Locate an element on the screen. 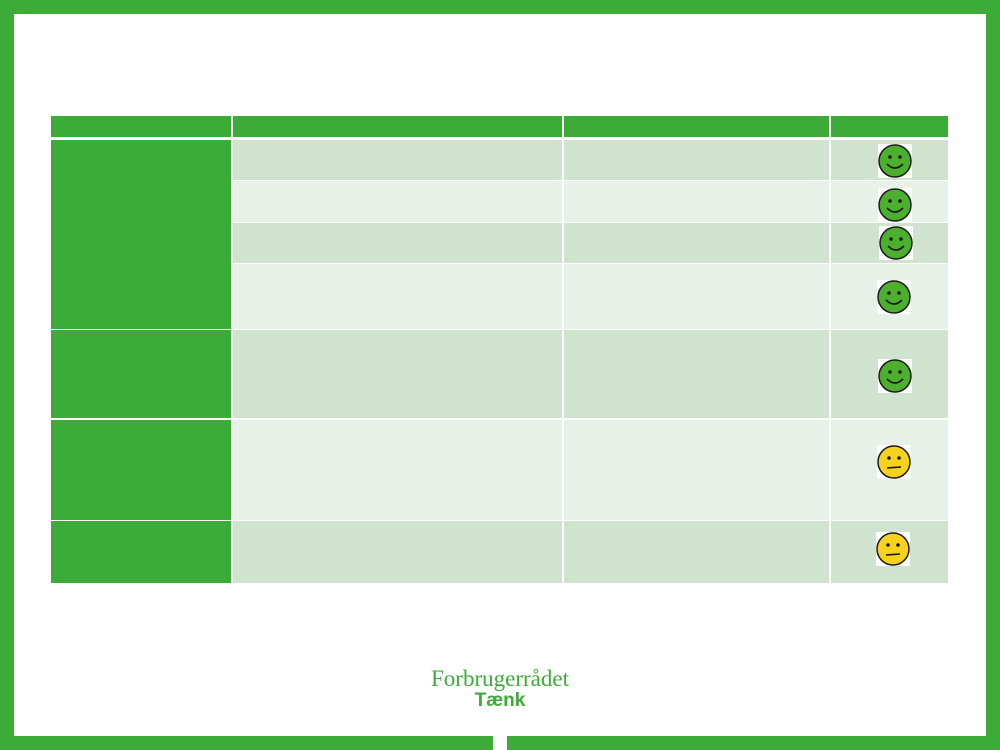 The height and width of the screenshot is (750, 1000). status-icons is located at coordinates (894, 355).